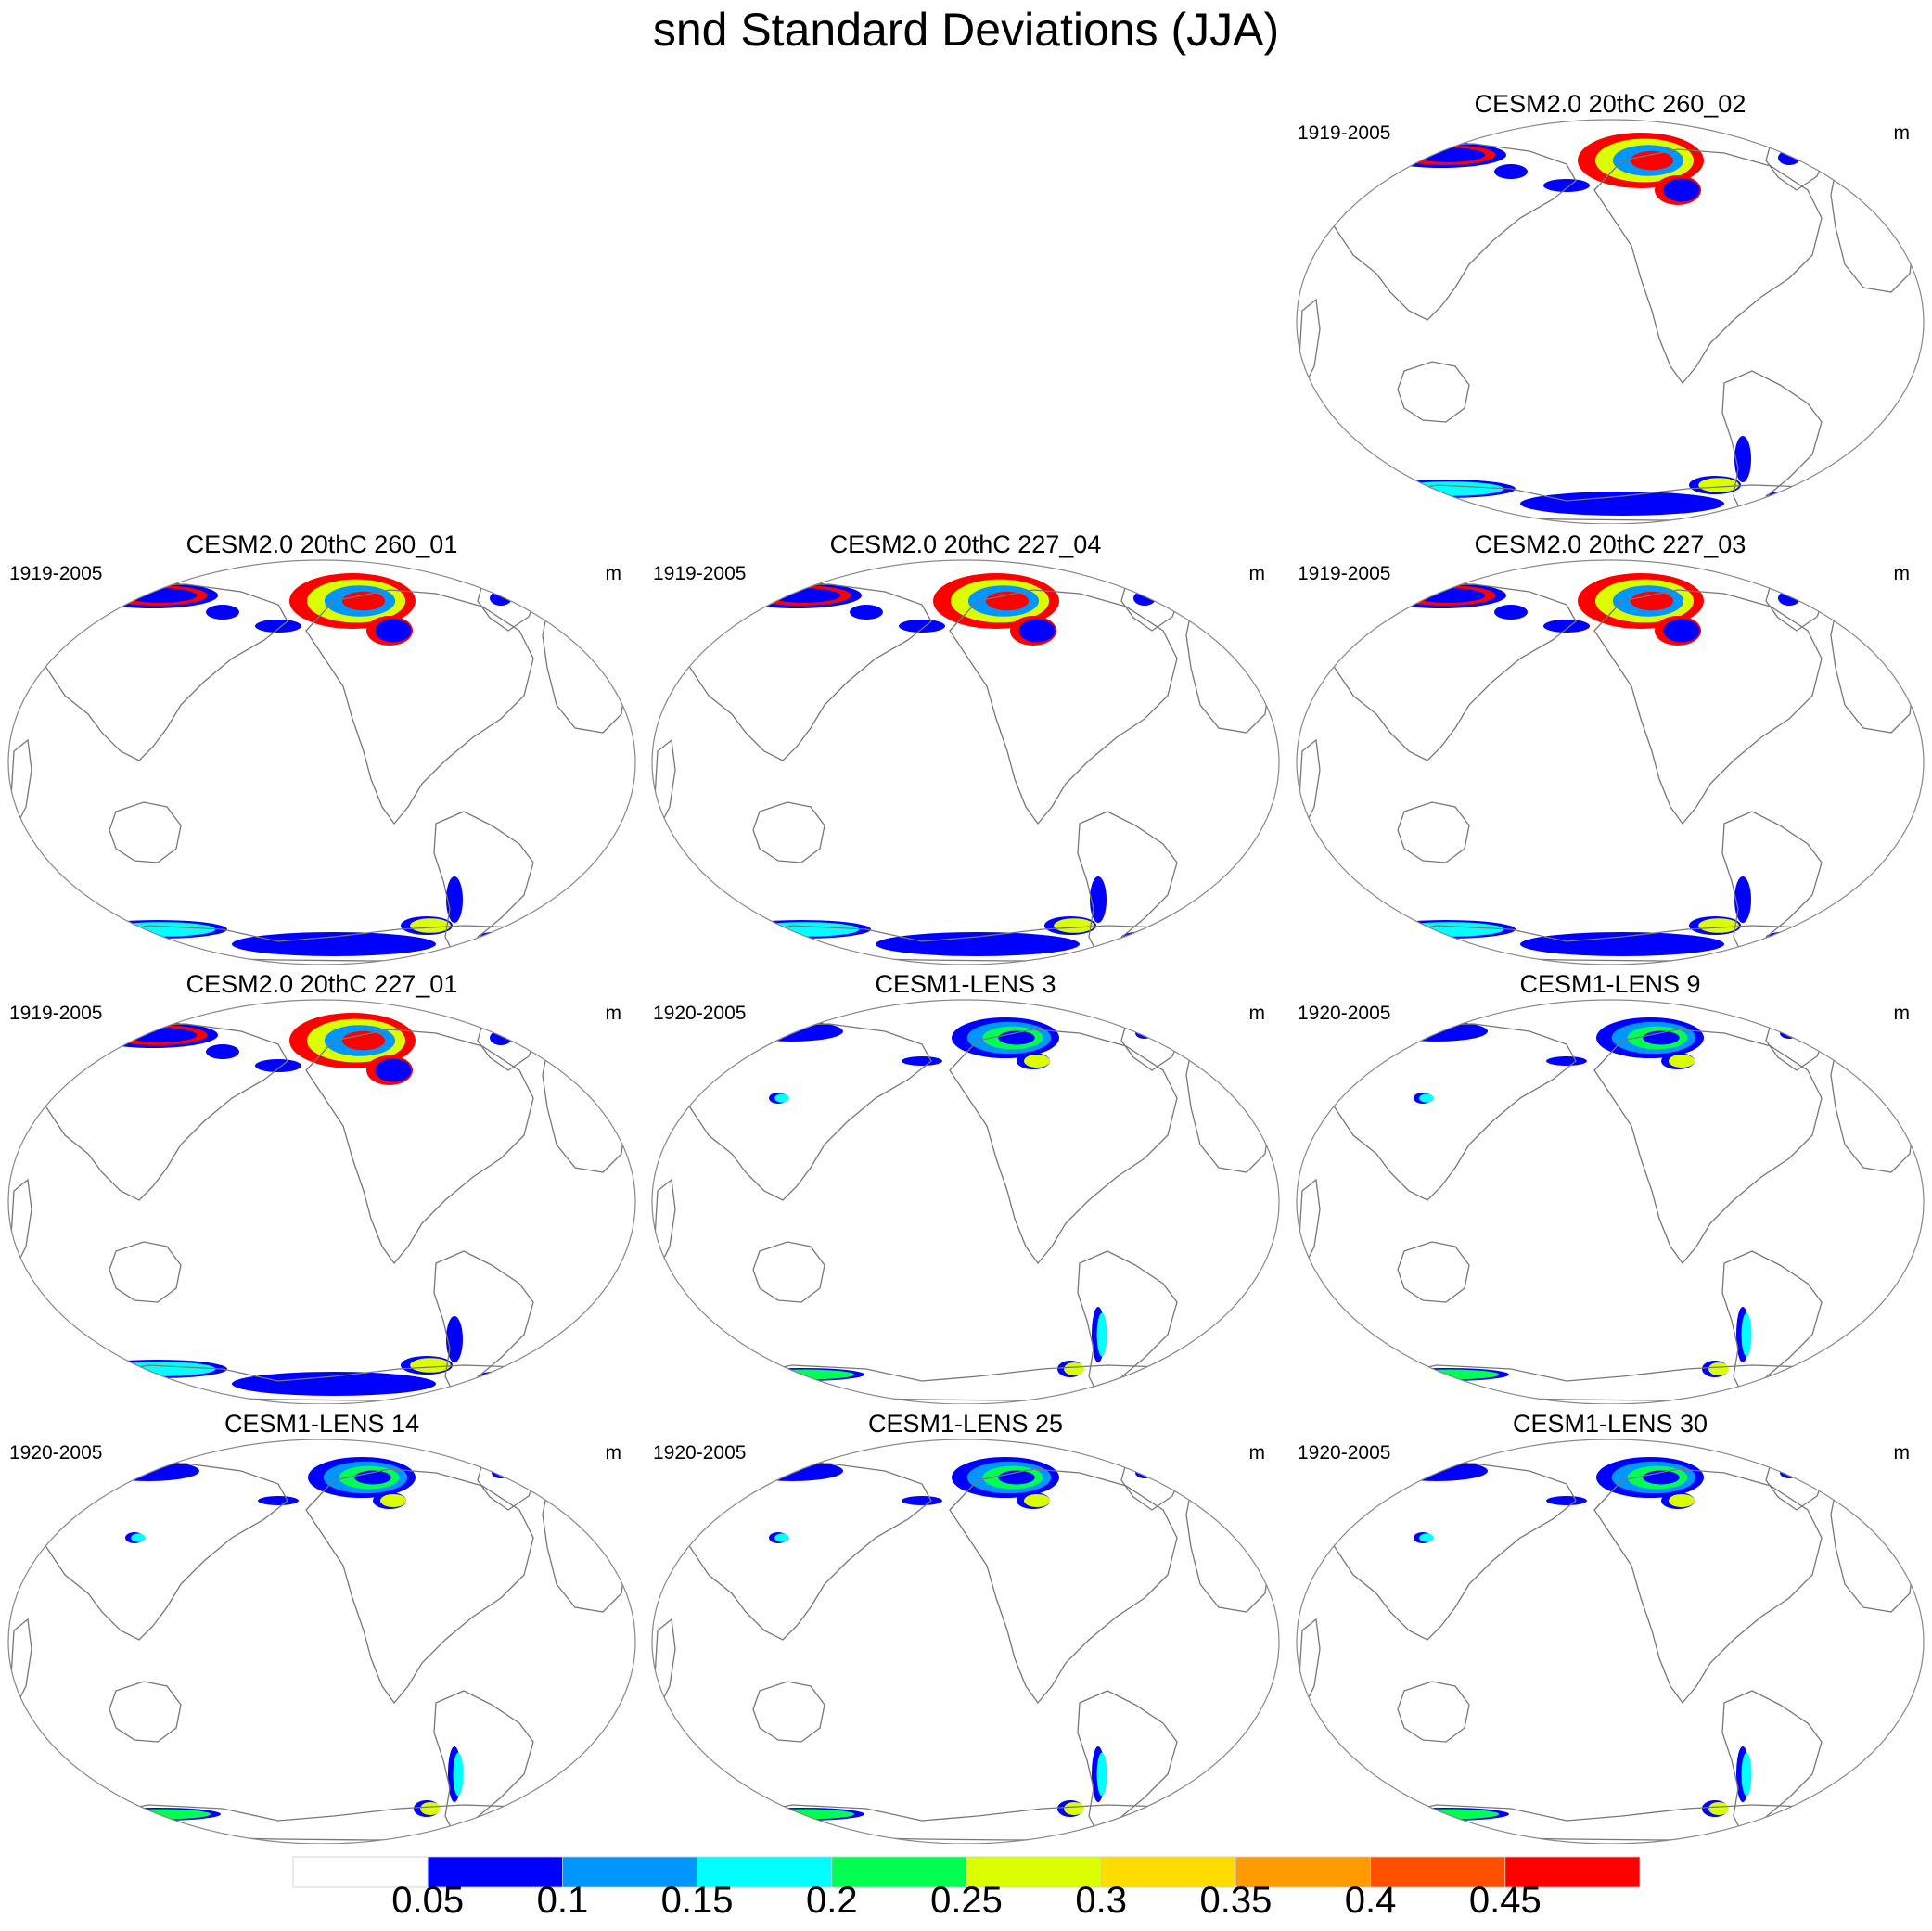  Describe the element at coordinates (56, 573) in the screenshot. I see `panel-period: 1919-2005` at that location.